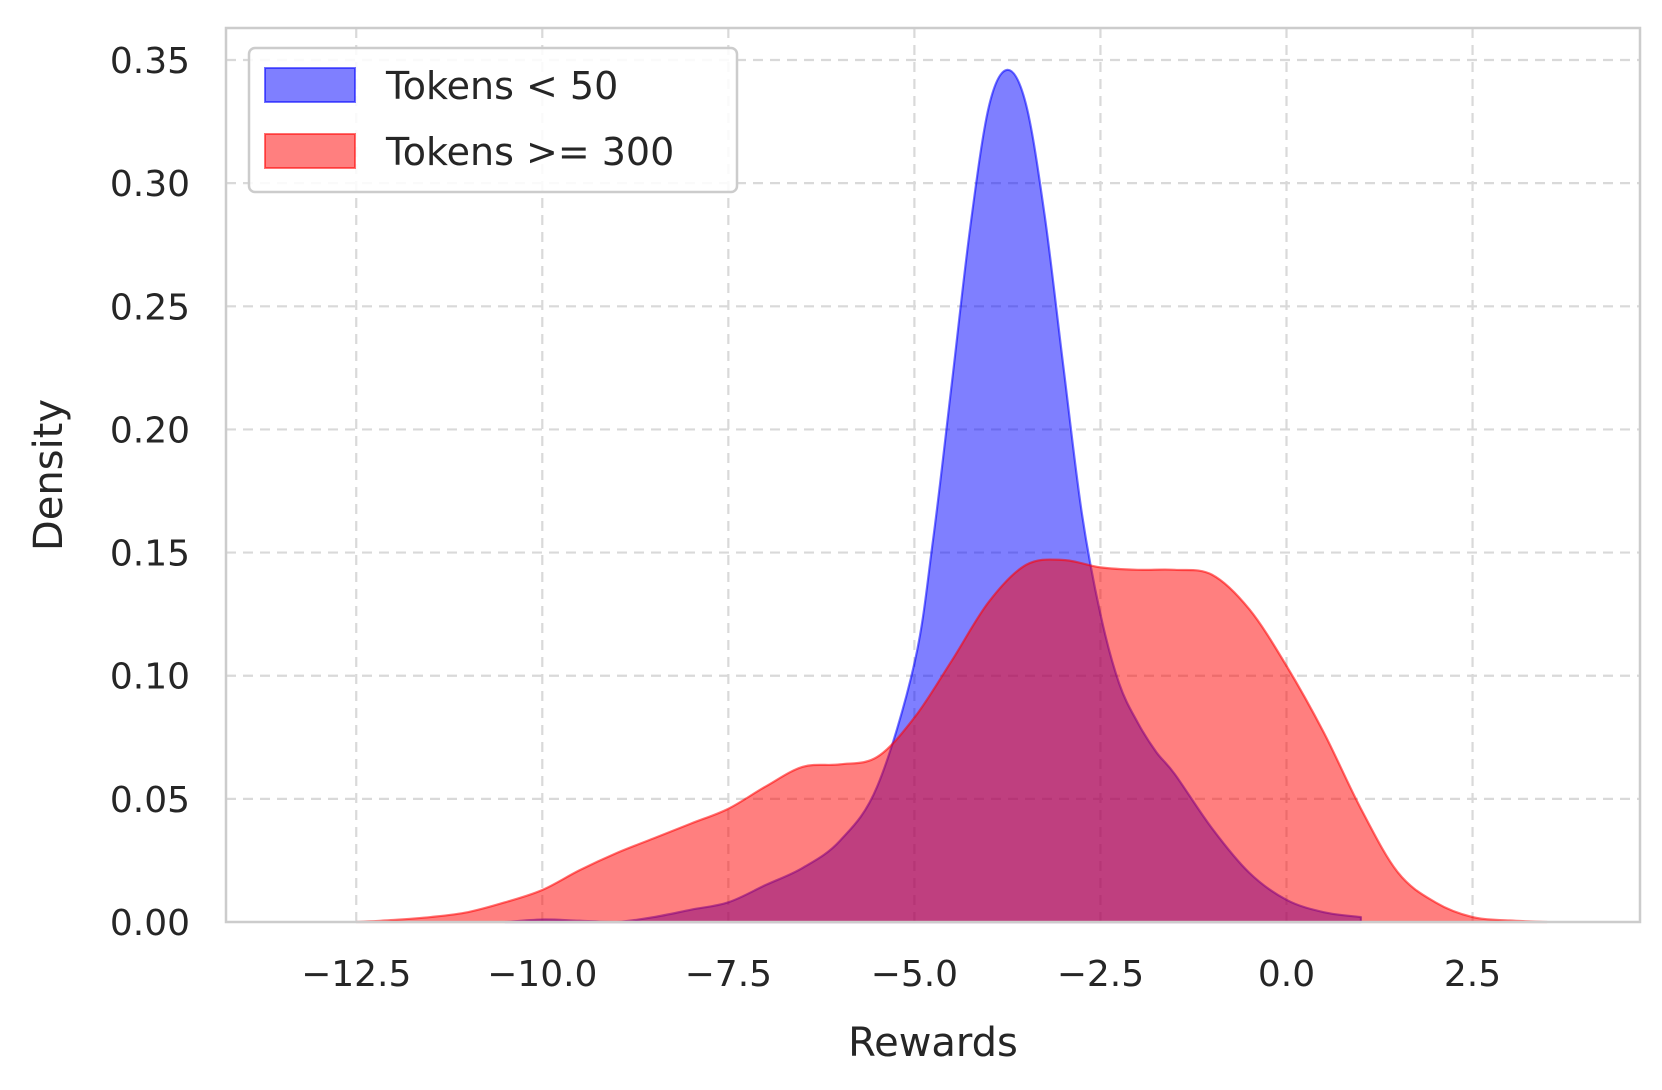  Describe the element at coordinates (150, 923) in the screenshot. I see `y-tick-label: 0.00` at that location.